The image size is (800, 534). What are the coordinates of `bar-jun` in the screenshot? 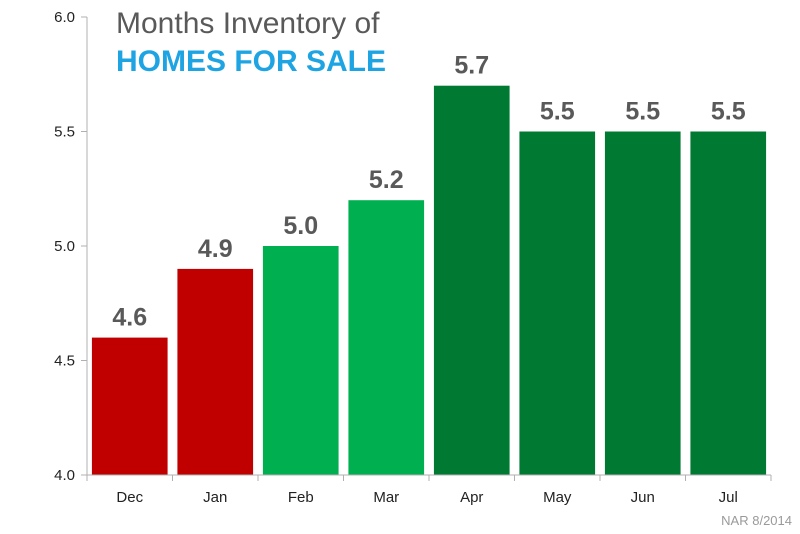 It's located at (642, 303).